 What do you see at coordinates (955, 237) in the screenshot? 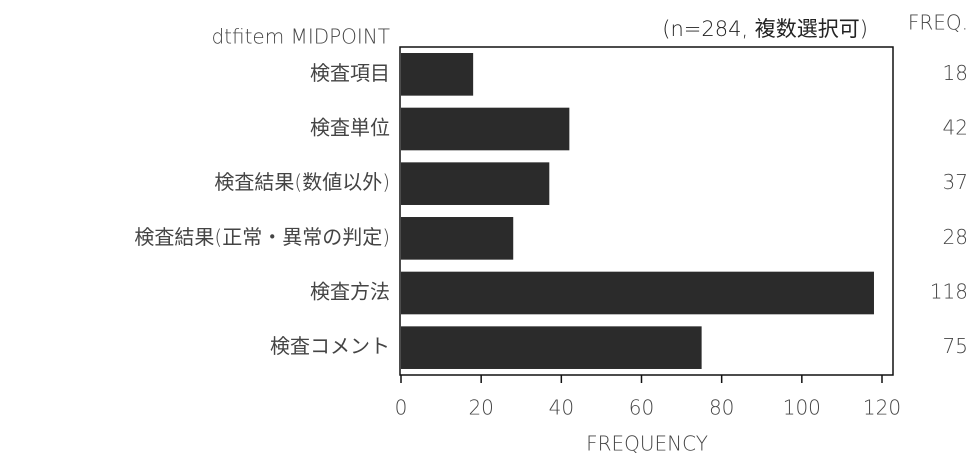
I see `value-label: 28` at bounding box center [955, 237].